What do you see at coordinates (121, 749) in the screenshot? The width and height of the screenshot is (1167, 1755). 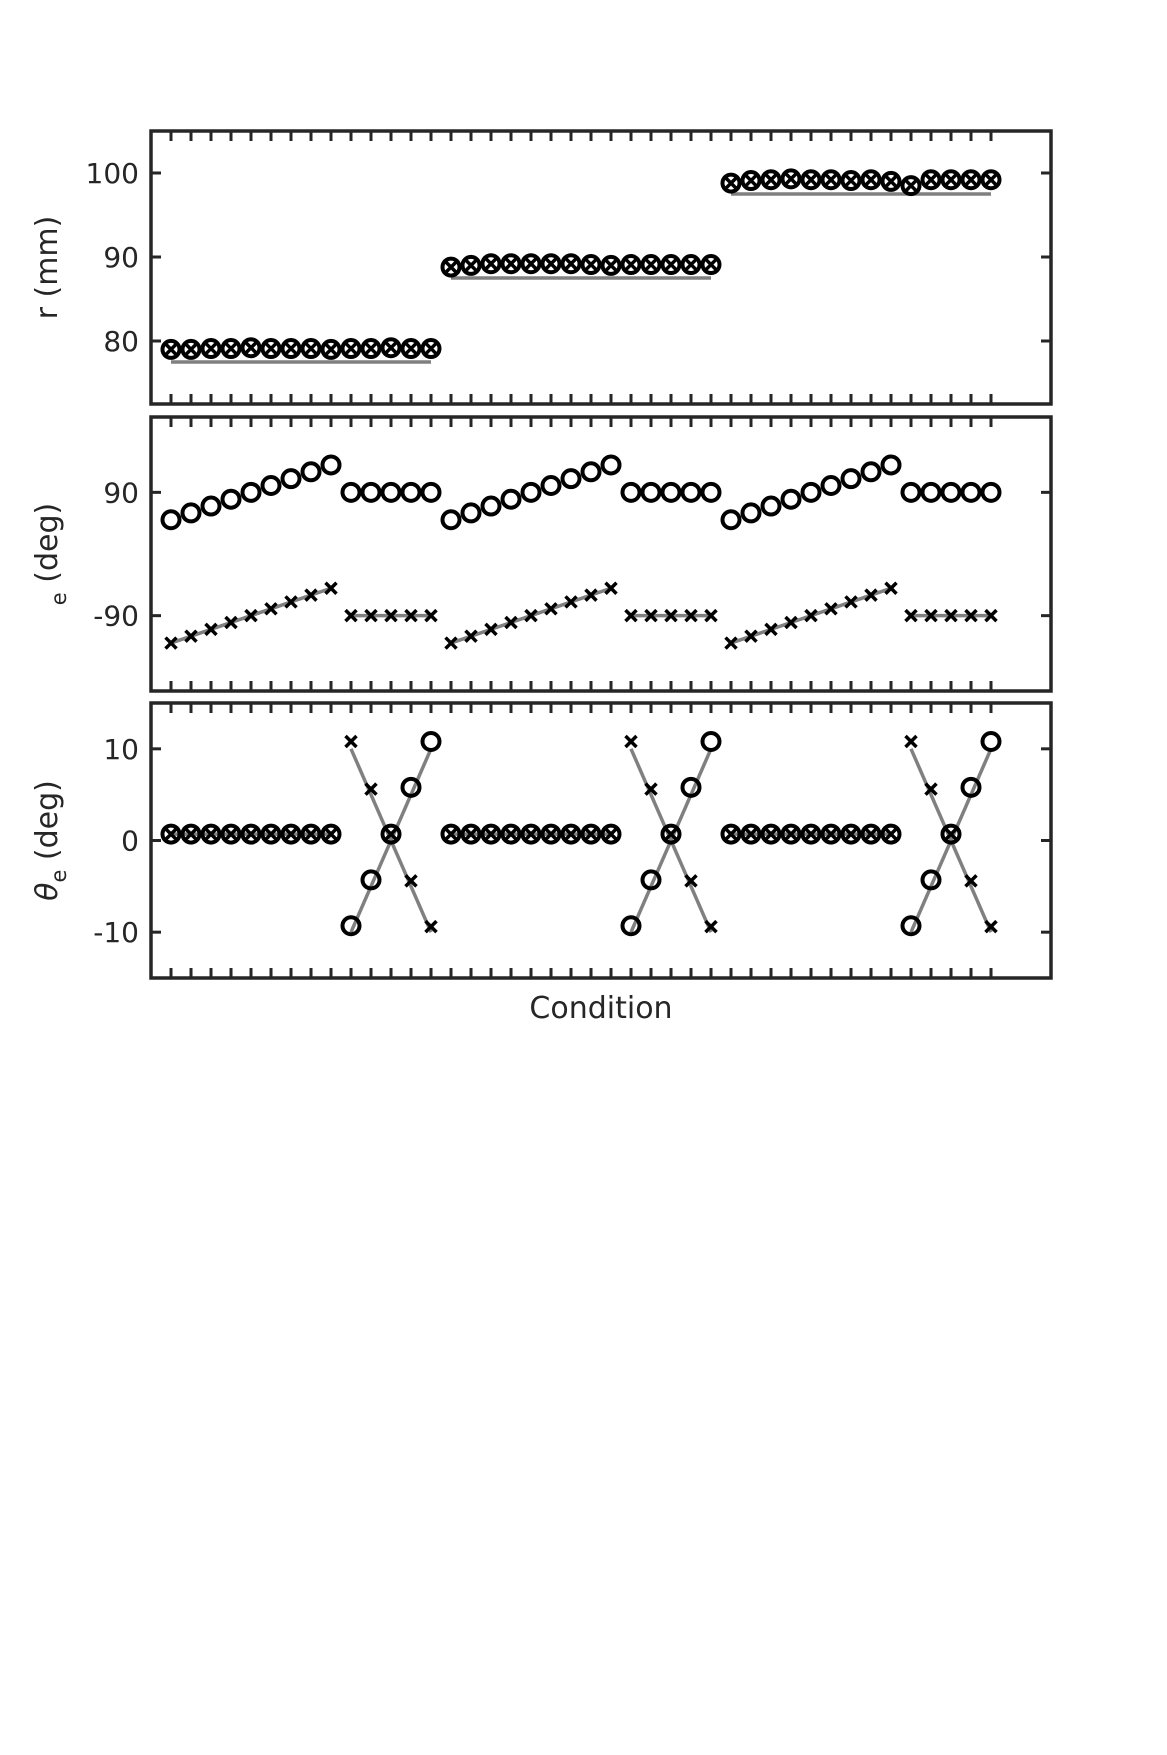 I see `y-tick-label: 10` at bounding box center [121, 749].